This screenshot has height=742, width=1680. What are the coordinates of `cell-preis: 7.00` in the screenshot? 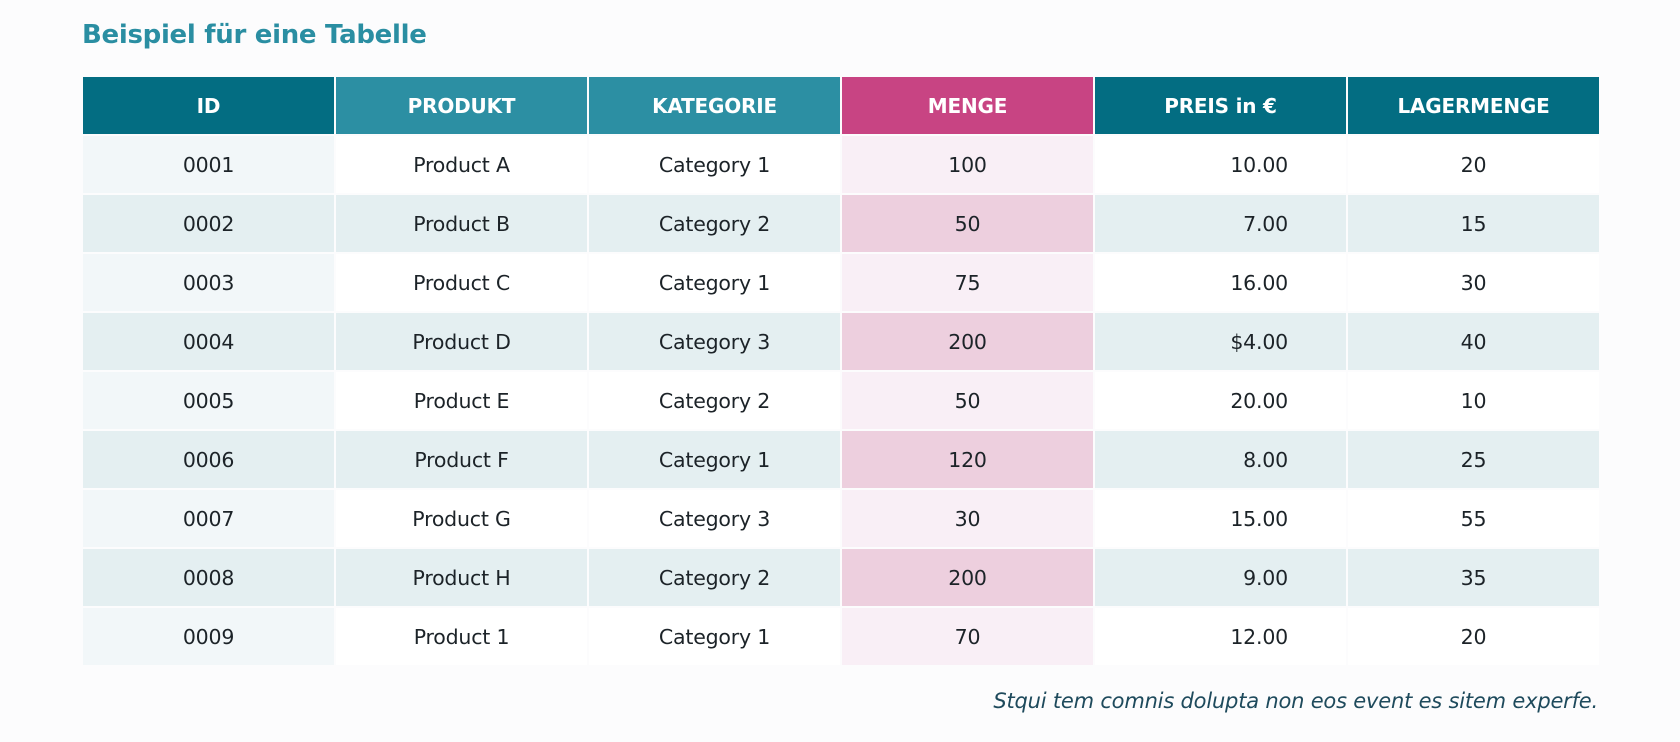 It's located at (1220, 223).